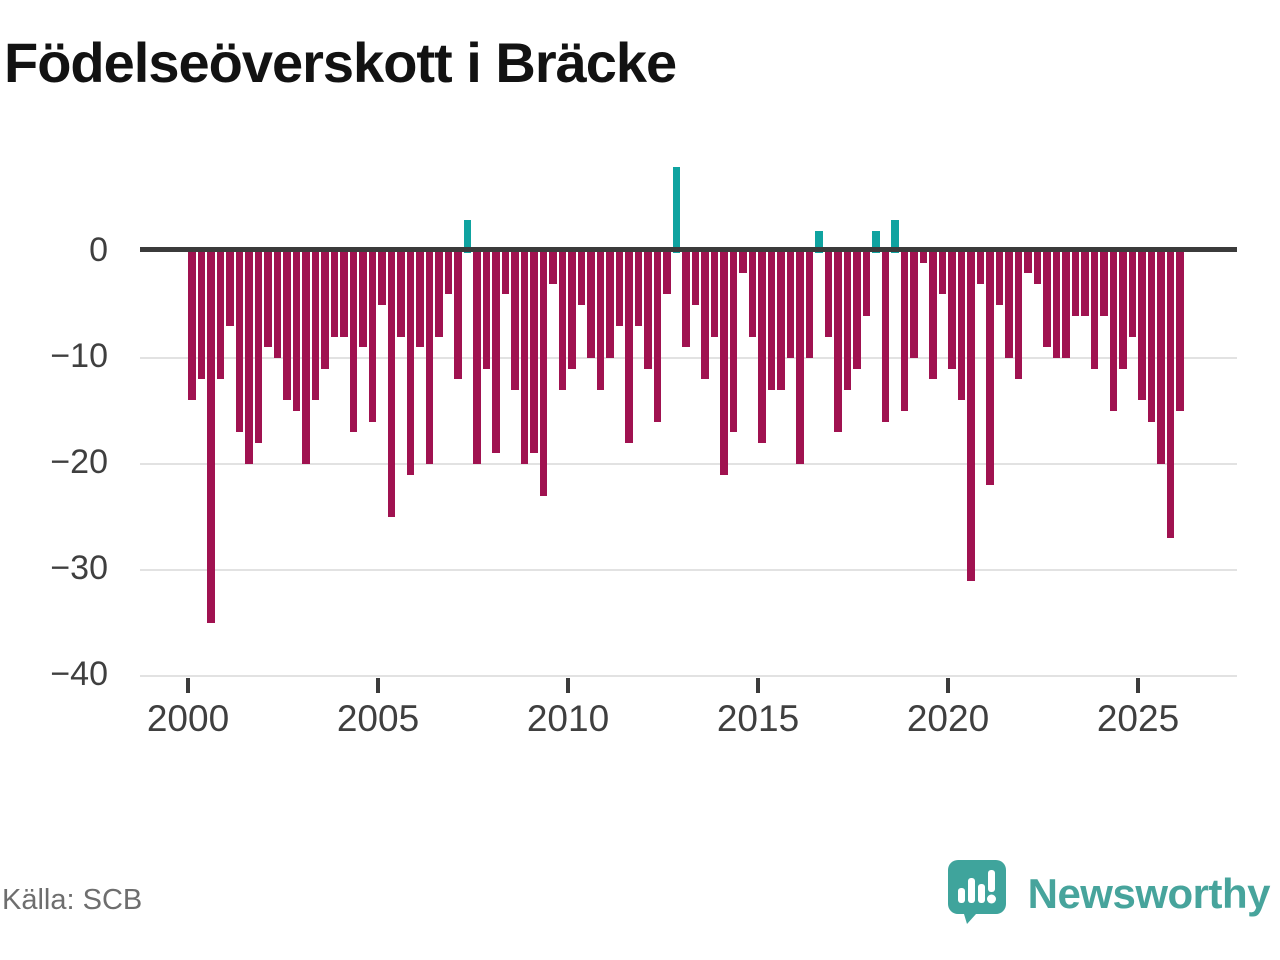 The image size is (1280, 960). What do you see at coordinates (79, 462) in the screenshot?
I see `y-axis-tick-label: −20` at bounding box center [79, 462].